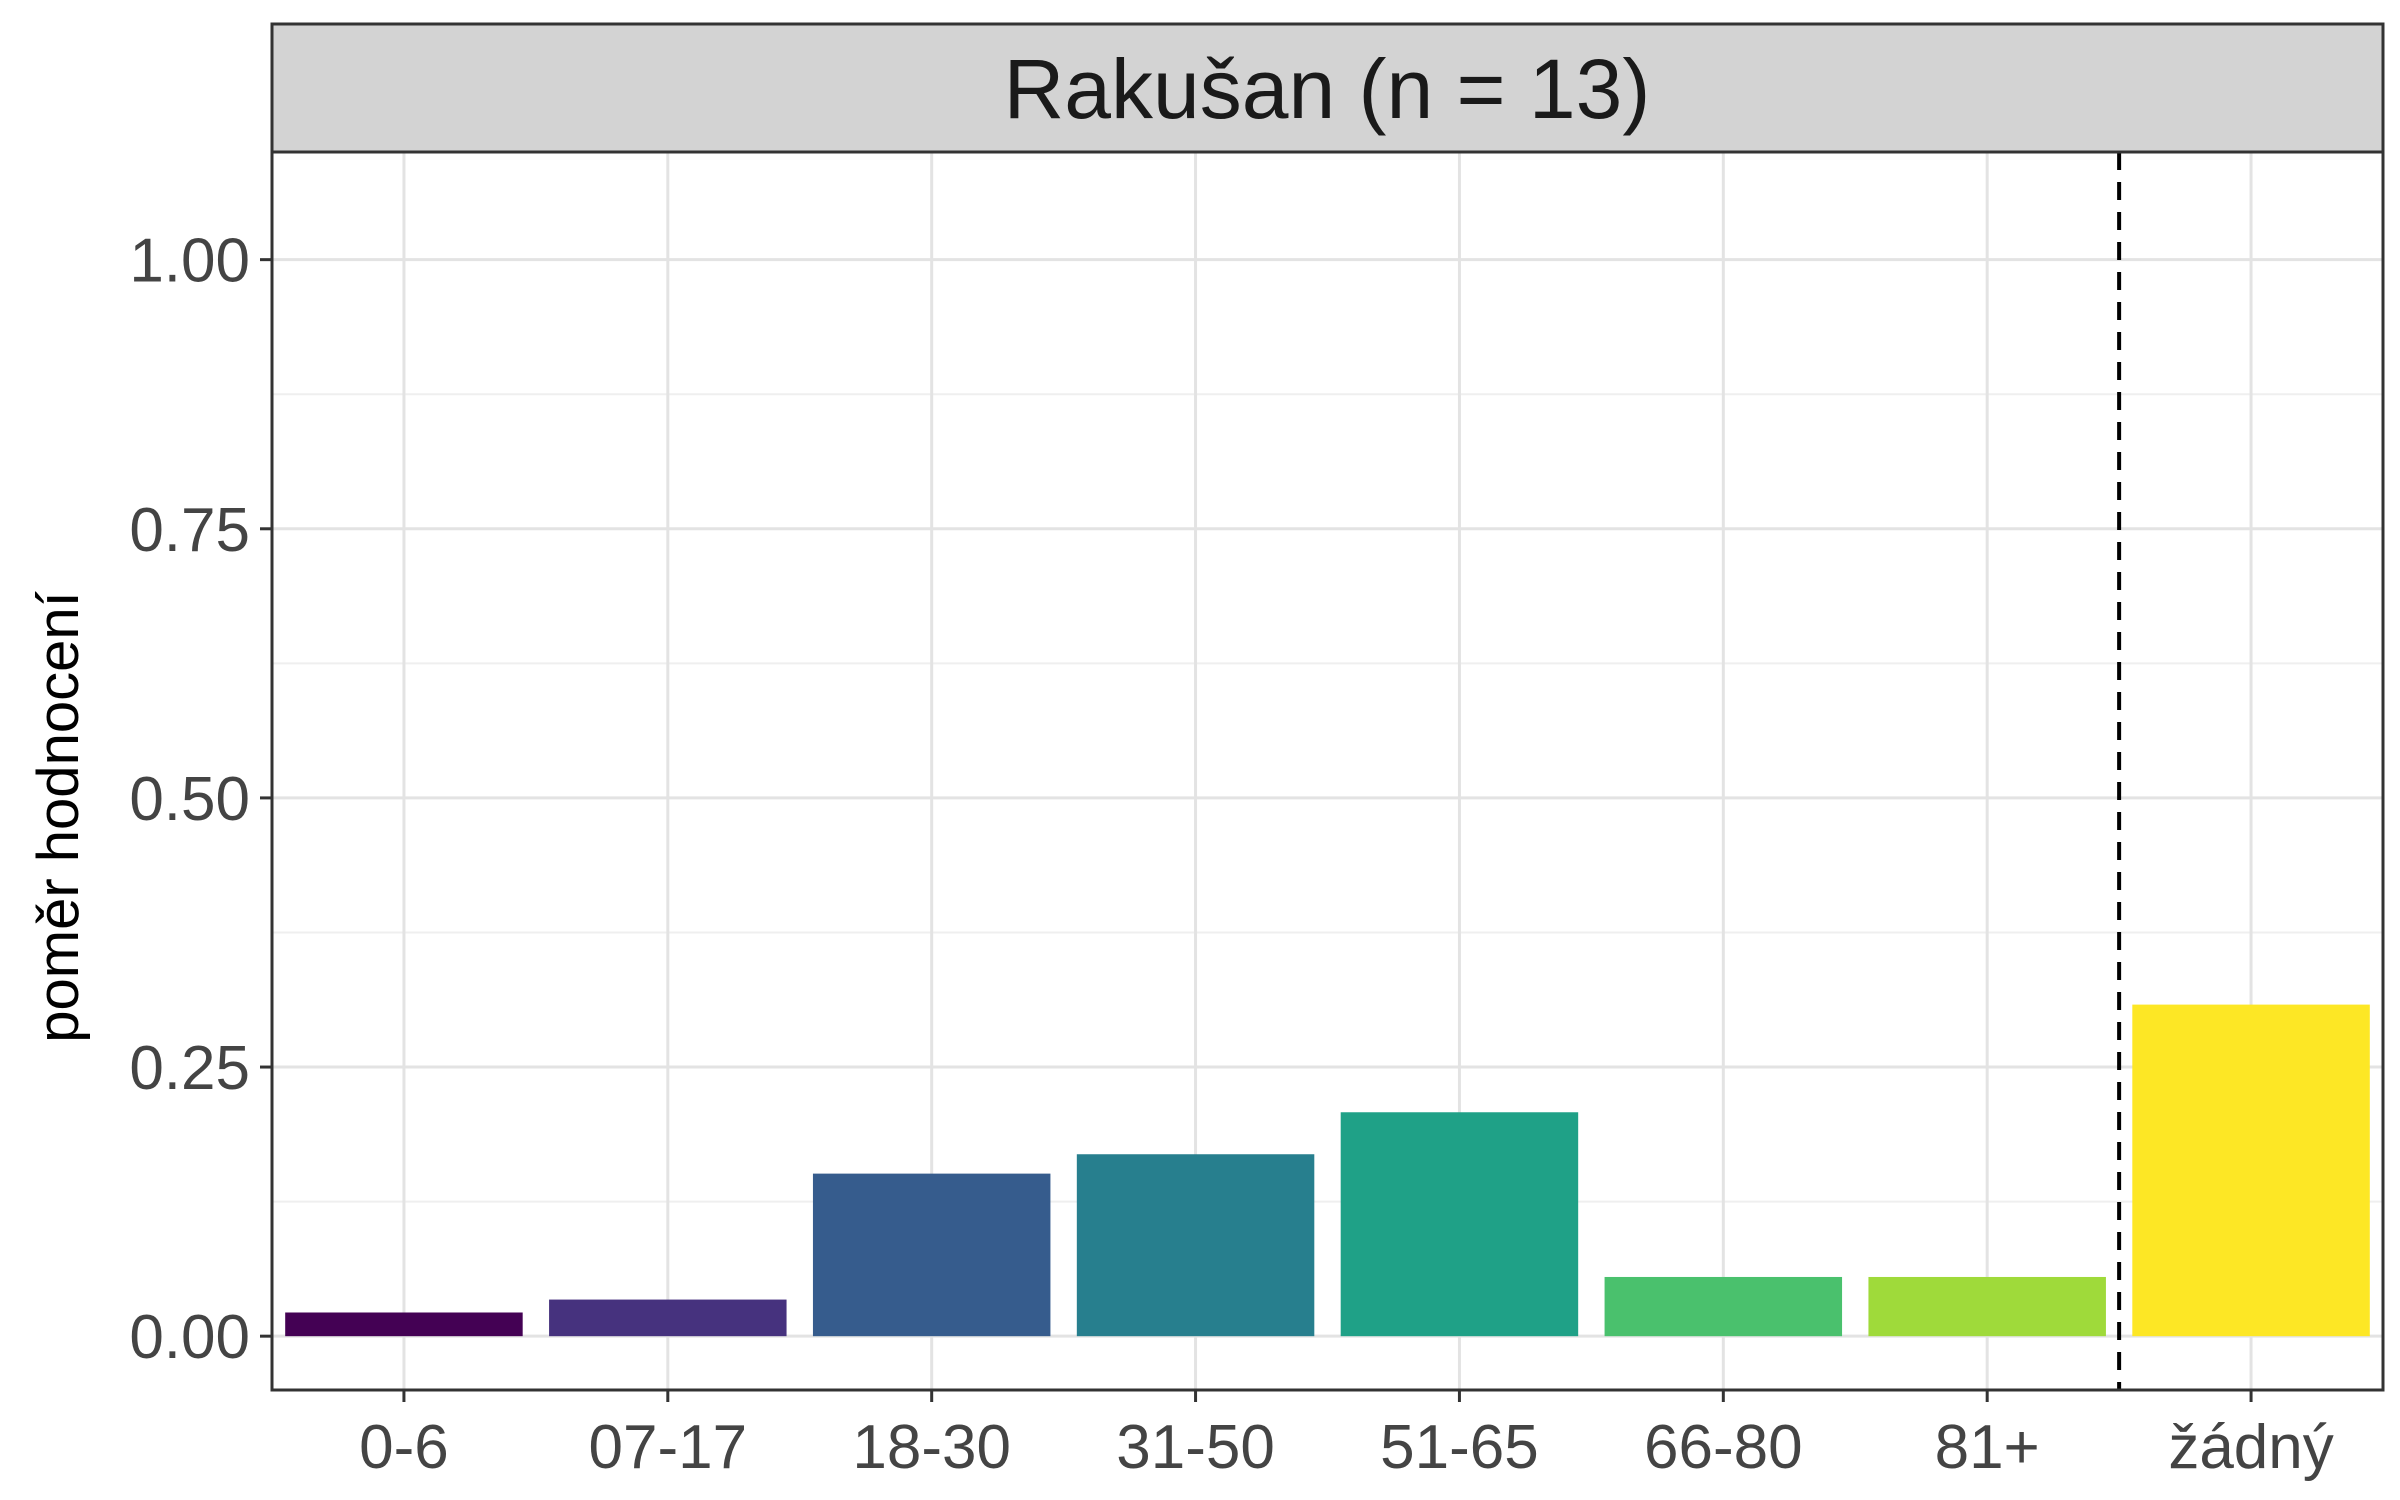  I want to click on x-axis: 0-6 07-17 18-30 31-50 51-65 66-80 81+ žádný, so click(1346, 1436).